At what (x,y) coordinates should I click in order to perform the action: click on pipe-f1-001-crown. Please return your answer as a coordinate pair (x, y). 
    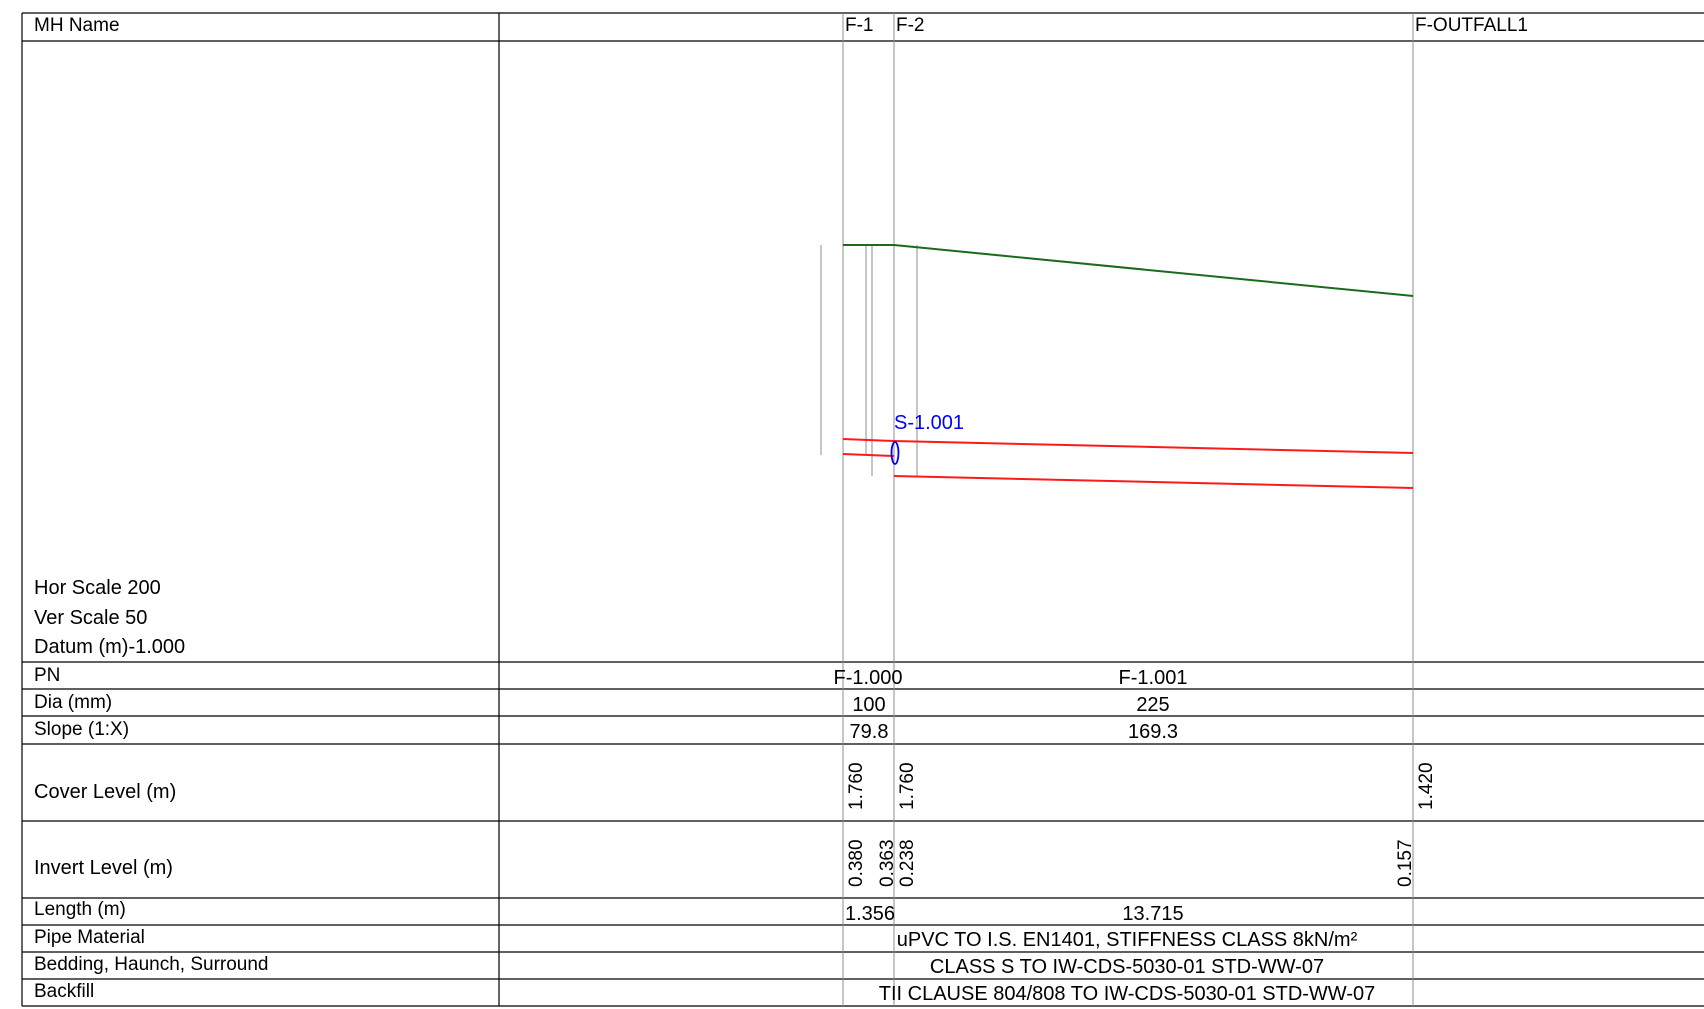
    Looking at the image, I should click on (1153, 447).